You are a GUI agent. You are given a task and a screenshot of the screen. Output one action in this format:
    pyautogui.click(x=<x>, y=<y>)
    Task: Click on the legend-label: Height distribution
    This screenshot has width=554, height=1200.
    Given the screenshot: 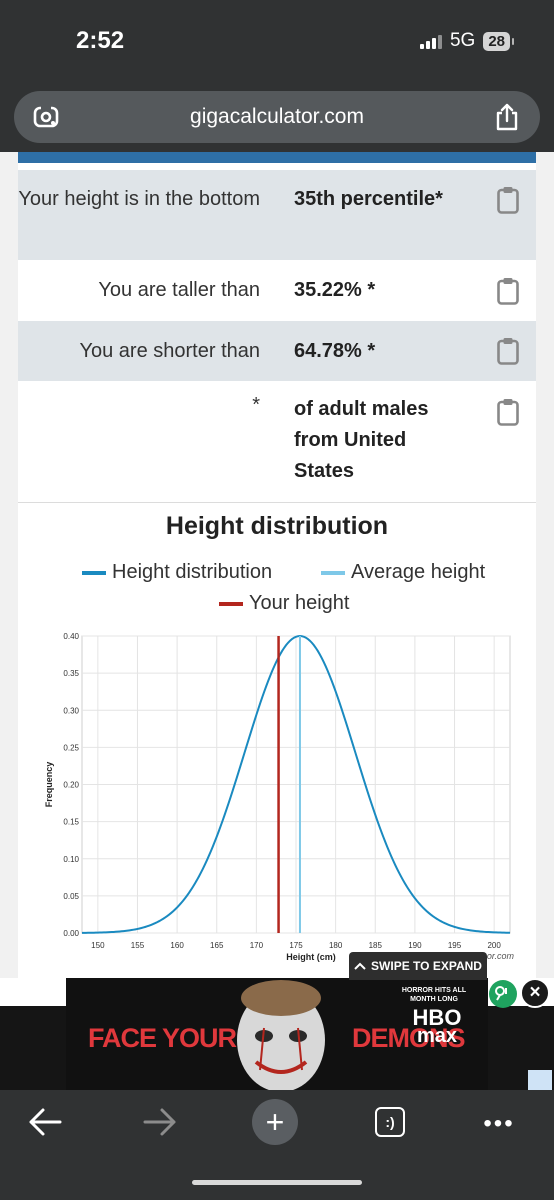 What is the action you would take?
    pyautogui.click(x=192, y=572)
    